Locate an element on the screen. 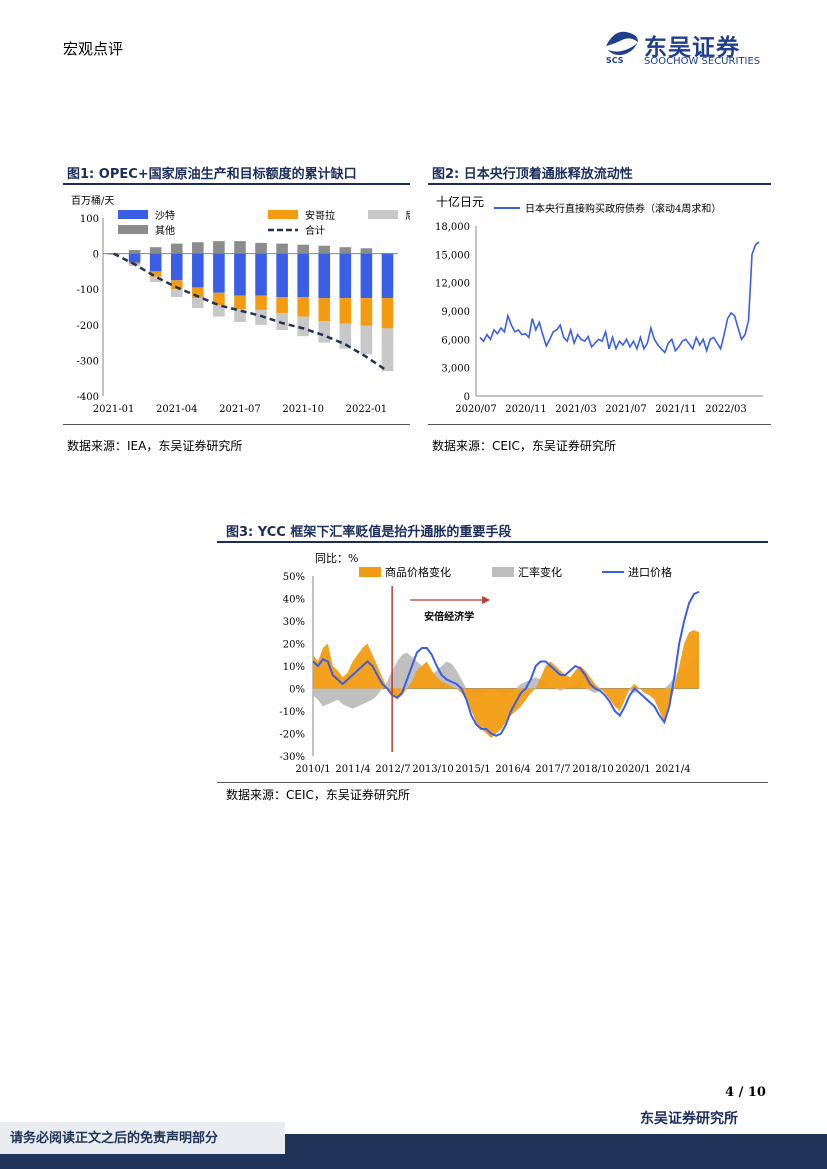  fig3-ytick-label: -10% is located at coordinates (292, 712).